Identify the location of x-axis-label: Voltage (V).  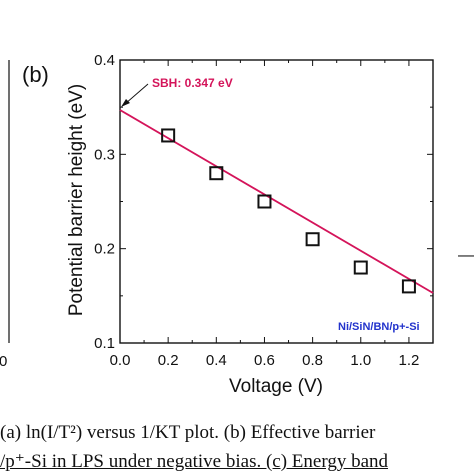
(276, 386).